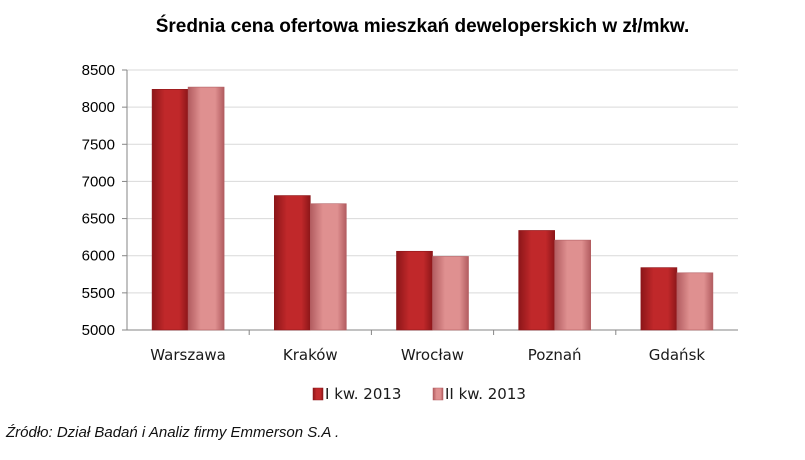  I want to click on y-tick-label: 7000, so click(98, 181).